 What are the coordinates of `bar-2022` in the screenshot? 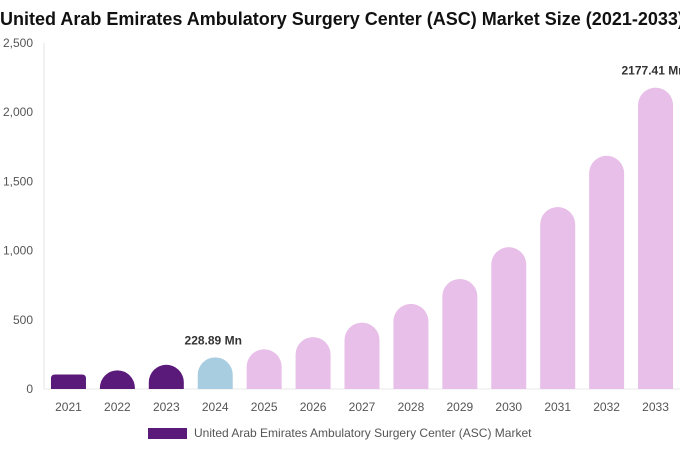 It's located at (117, 379).